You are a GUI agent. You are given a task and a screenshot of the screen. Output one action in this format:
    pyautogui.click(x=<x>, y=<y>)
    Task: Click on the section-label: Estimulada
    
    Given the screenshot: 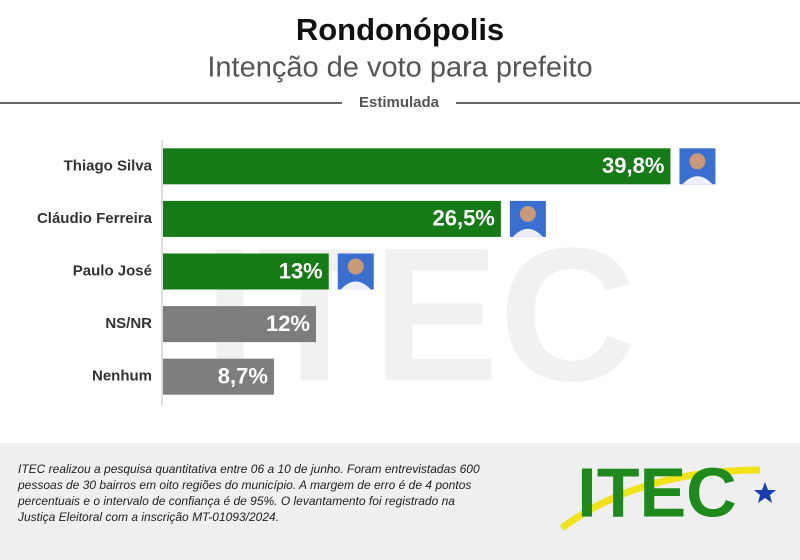 What is the action you would take?
    pyautogui.click(x=399, y=102)
    